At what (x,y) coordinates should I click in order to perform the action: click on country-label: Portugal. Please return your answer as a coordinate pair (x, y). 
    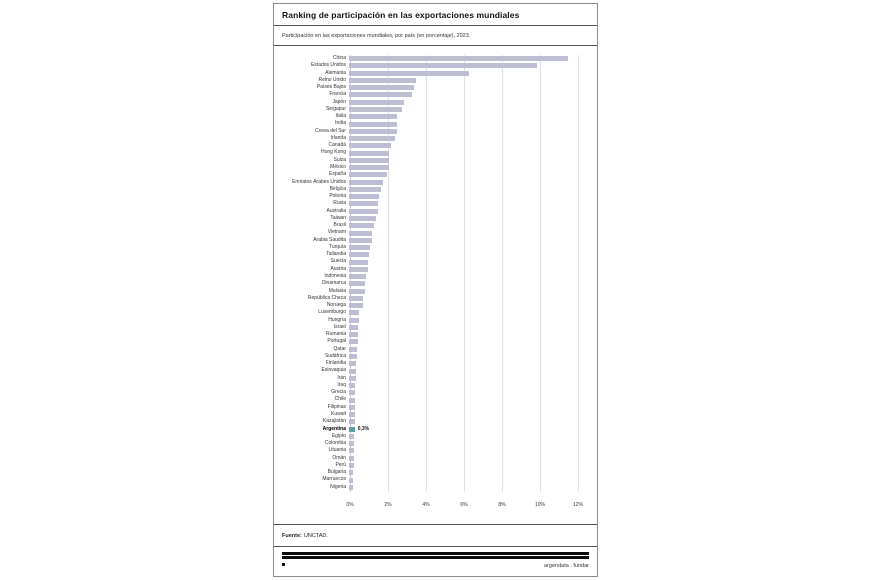
    Looking at the image, I should click on (336, 341).